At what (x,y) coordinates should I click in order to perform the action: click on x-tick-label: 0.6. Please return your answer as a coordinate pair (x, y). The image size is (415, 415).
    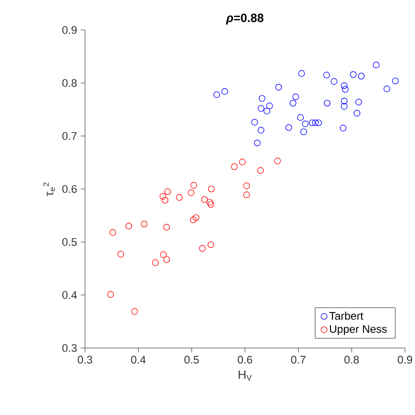
    Looking at the image, I should click on (245, 360).